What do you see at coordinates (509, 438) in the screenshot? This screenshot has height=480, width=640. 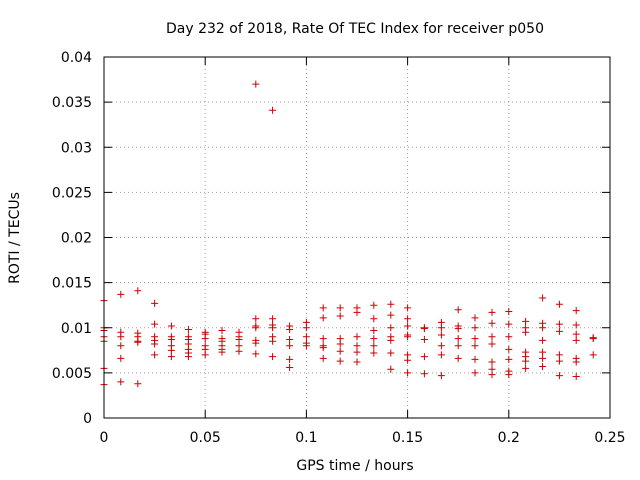 I see `x-tick-label: 0.2` at bounding box center [509, 438].